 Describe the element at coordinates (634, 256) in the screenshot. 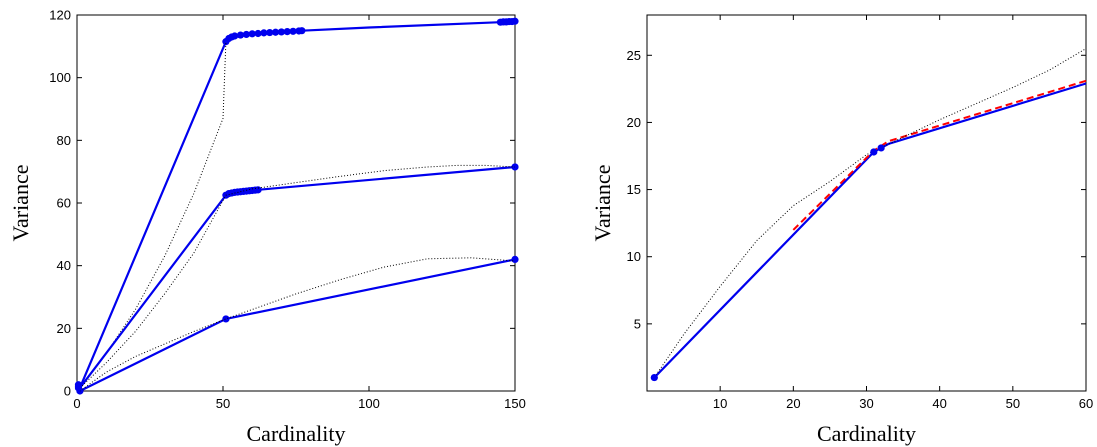

I see `y-tick-label: 10` at that location.